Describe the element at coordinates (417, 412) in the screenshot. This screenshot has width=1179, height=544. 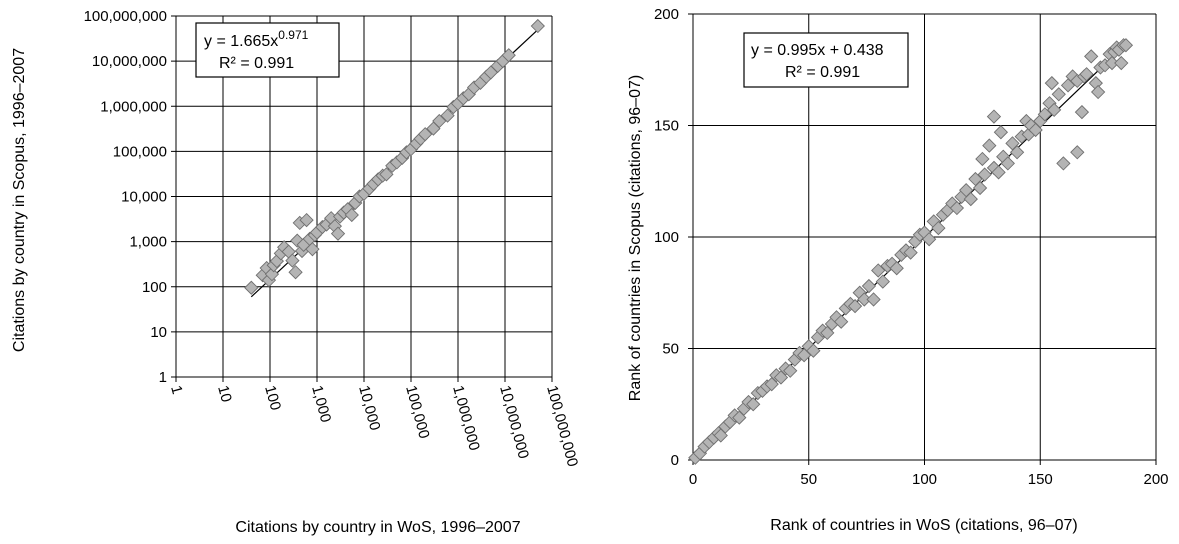
I see `left-x-tick-label: 100,000` at that location.